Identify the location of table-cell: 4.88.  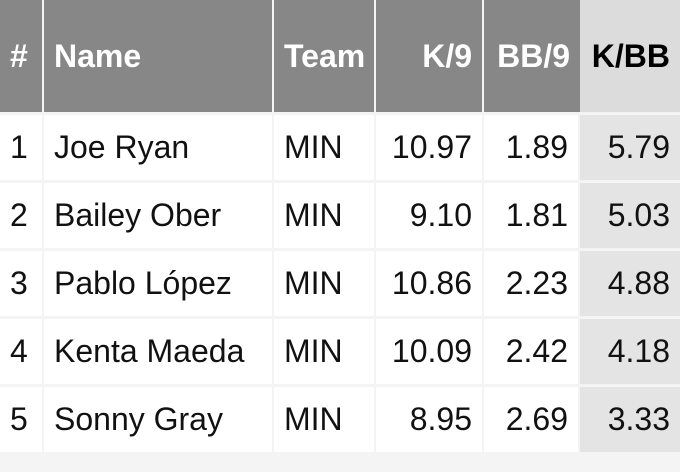
(630, 283).